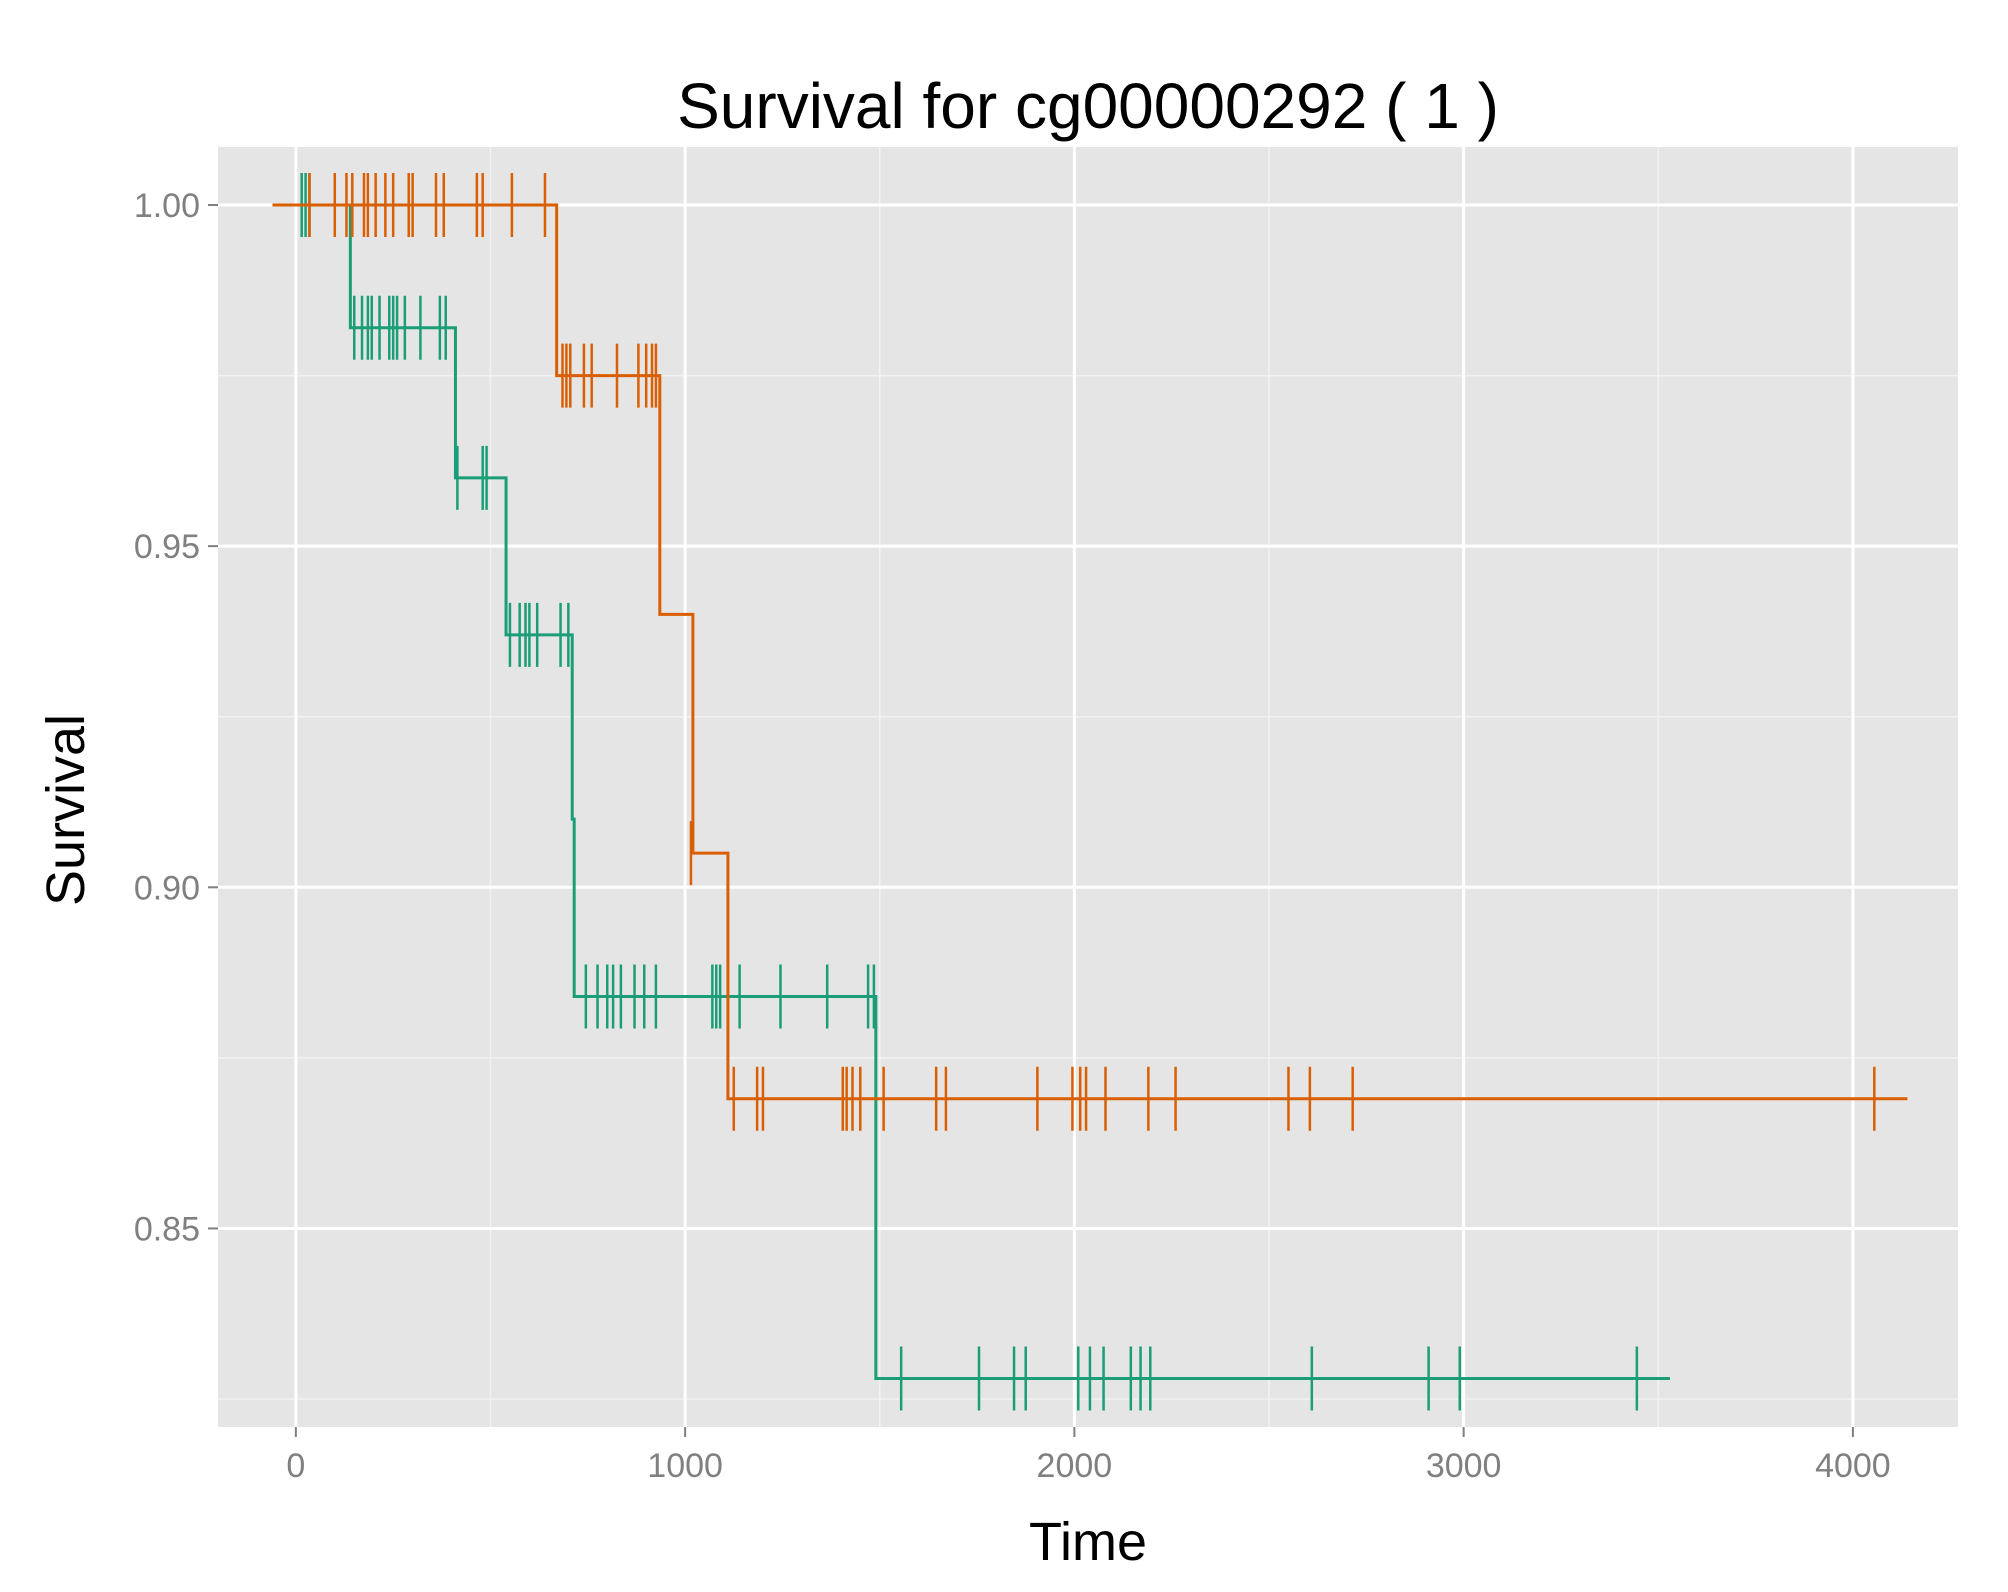 Image resolution: width=2008 pixels, height=1592 pixels. Describe the element at coordinates (295, 1466) in the screenshot. I see `x-tick-label: 0` at that location.